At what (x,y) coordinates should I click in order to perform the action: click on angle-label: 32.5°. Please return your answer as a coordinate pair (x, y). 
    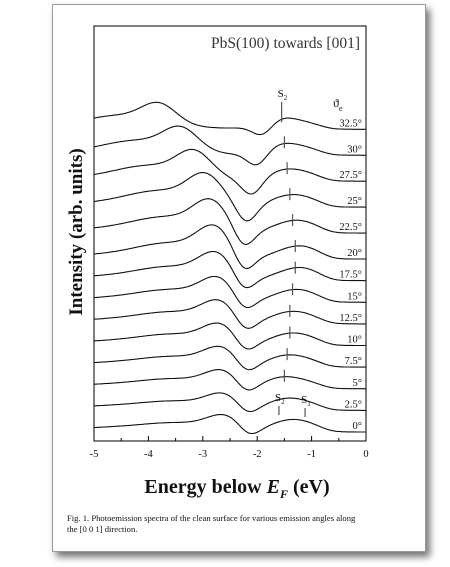
    Looking at the image, I should click on (350, 123).